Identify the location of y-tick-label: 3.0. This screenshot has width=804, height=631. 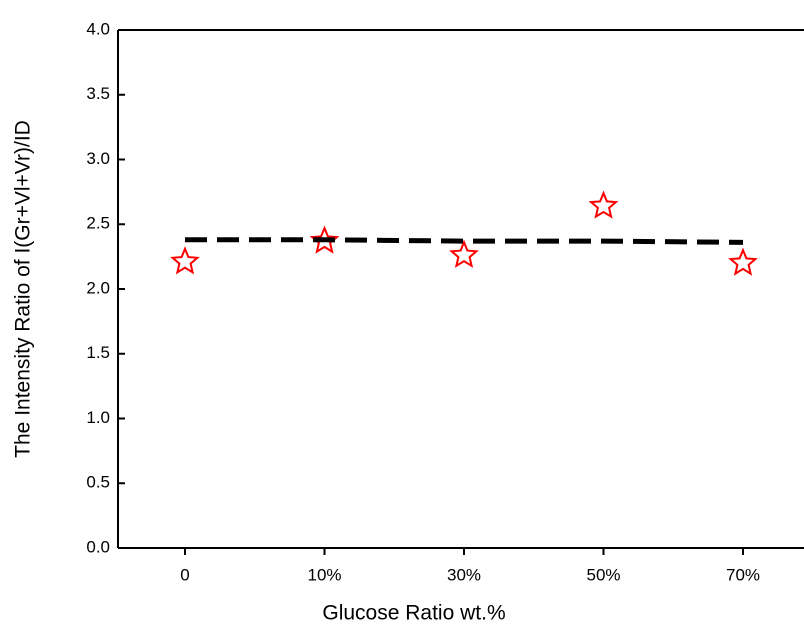
(98, 158).